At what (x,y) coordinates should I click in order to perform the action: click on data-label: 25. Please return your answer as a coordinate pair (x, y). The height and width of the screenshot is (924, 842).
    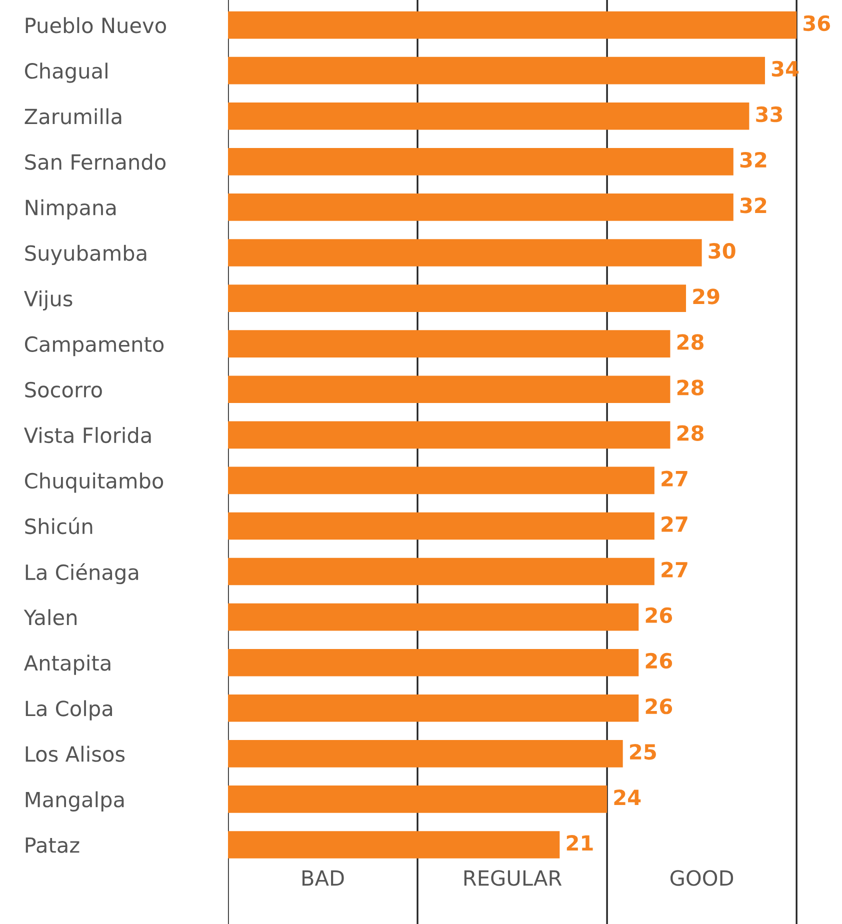
    Looking at the image, I should click on (643, 752).